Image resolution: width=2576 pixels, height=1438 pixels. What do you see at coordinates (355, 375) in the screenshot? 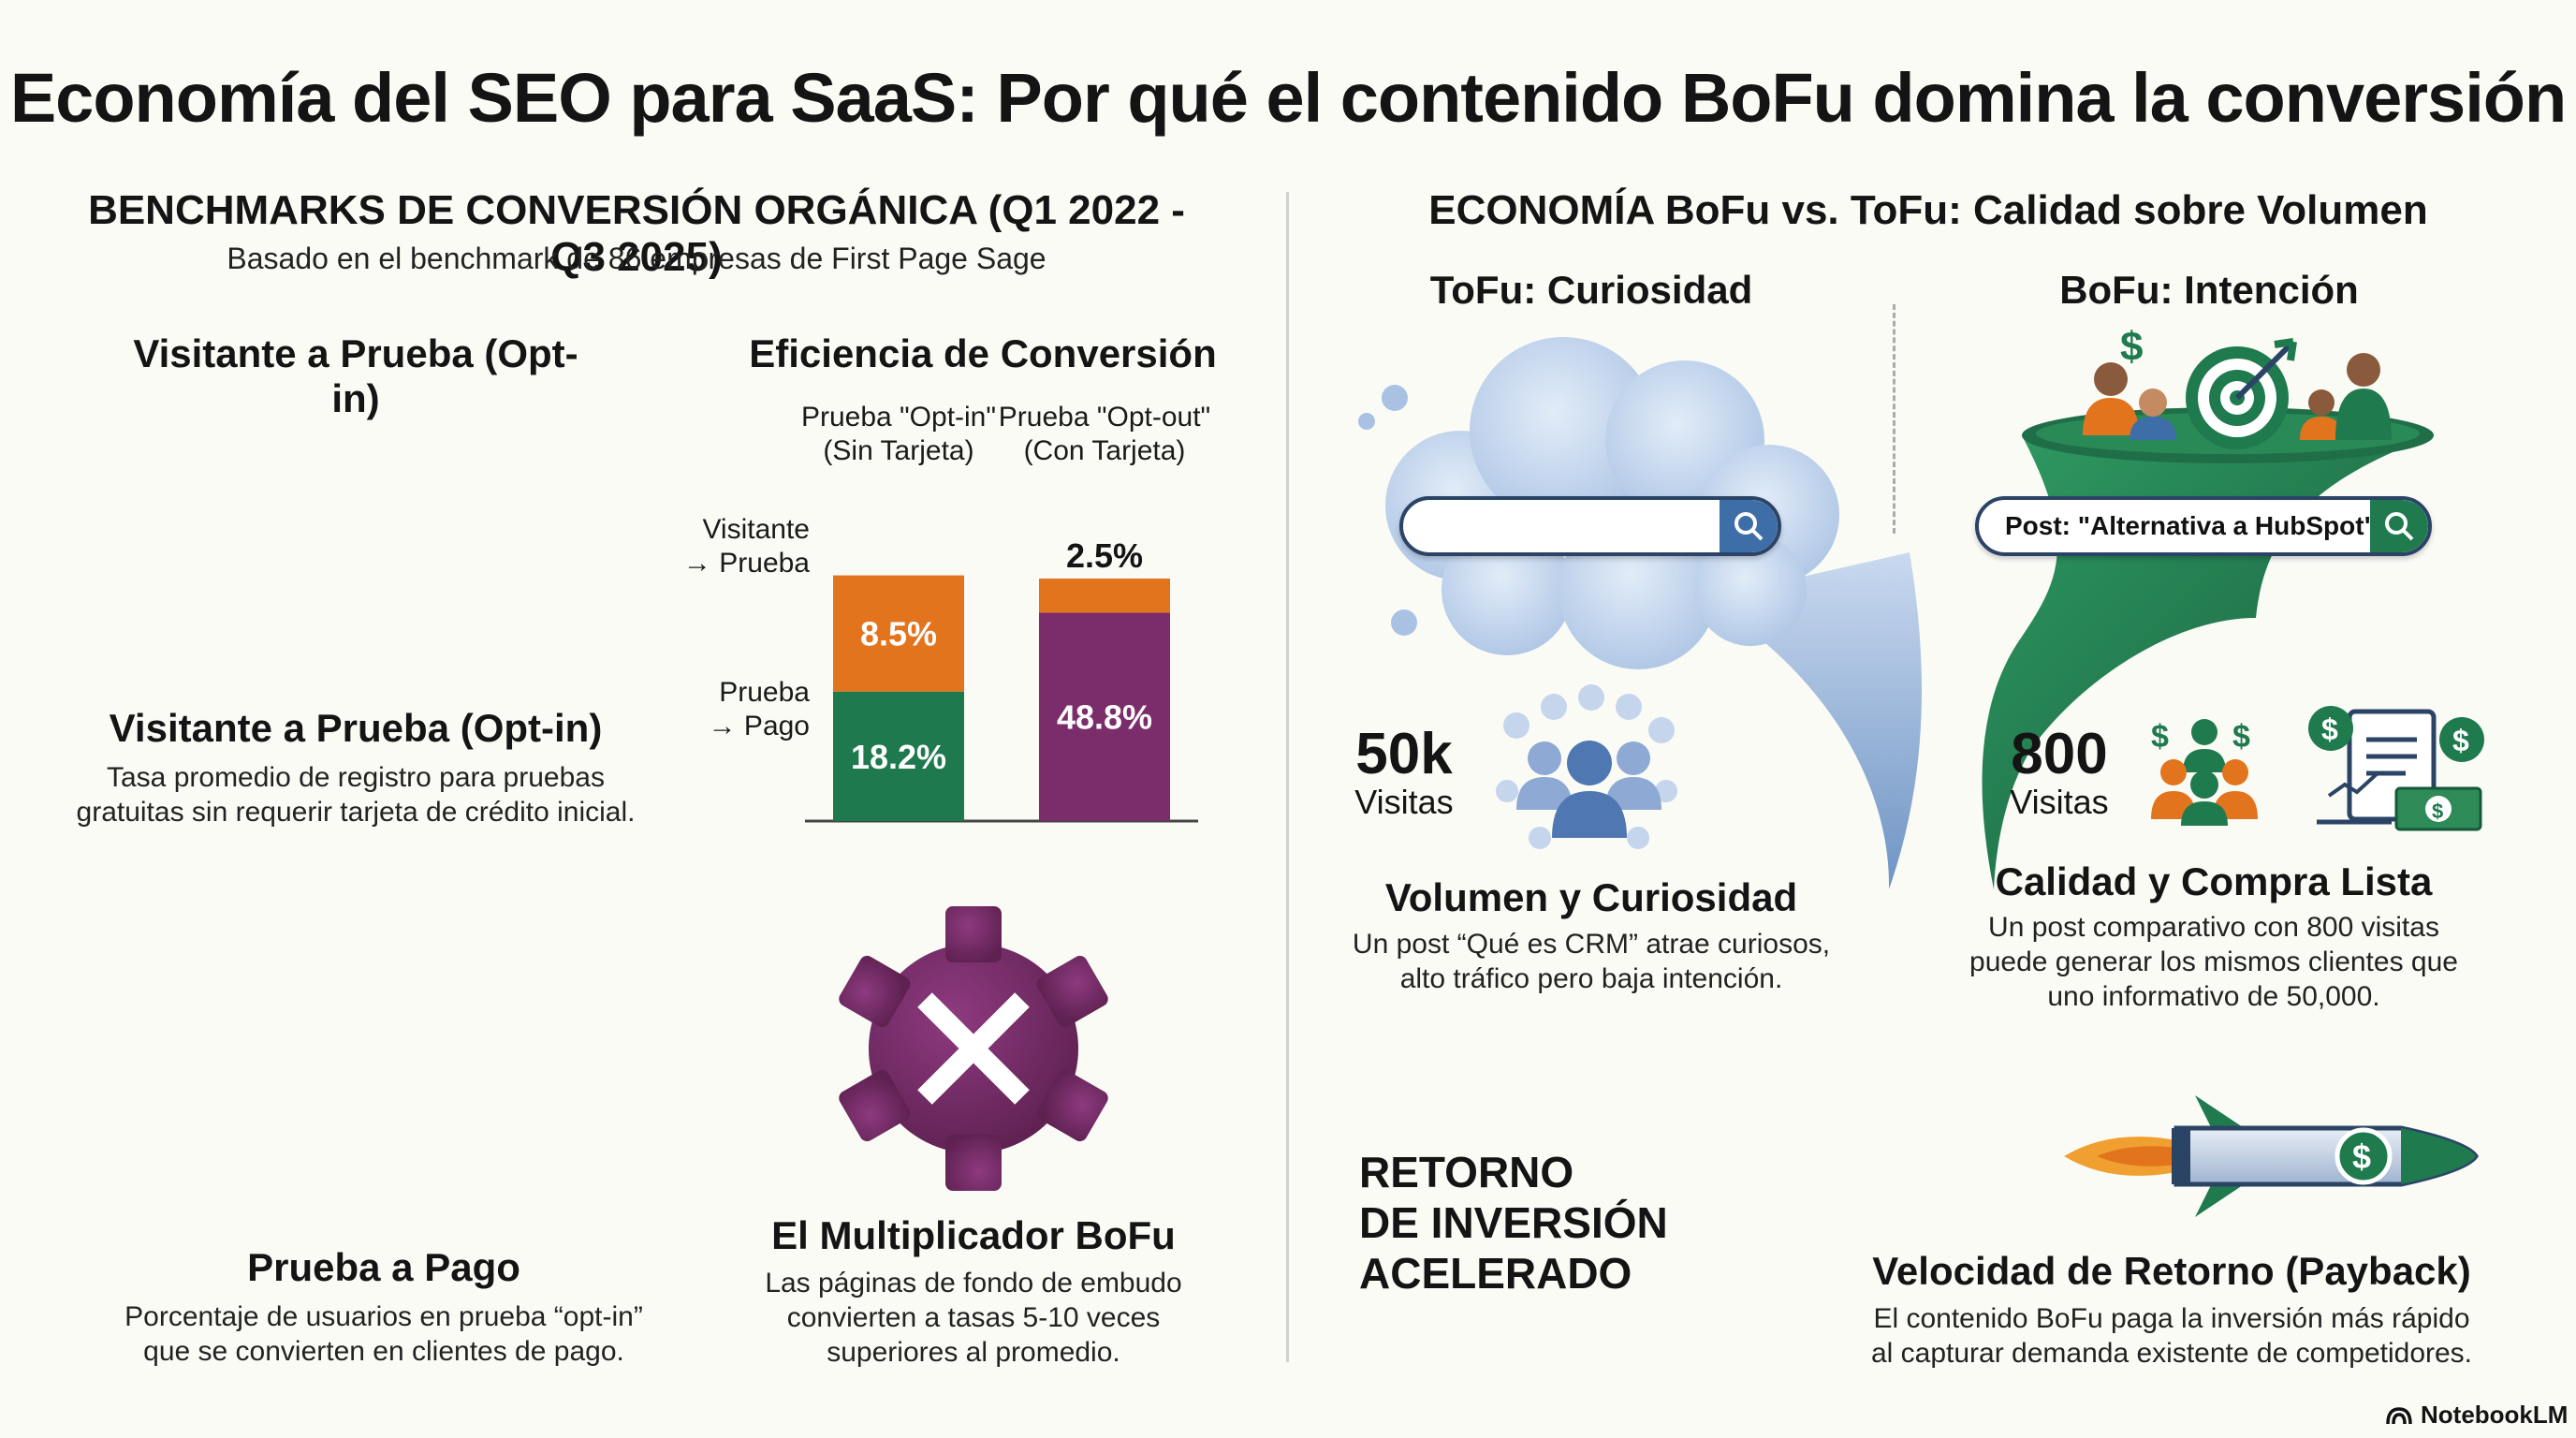
I see `visitor-trial-heading: Visitante a Prueba (Opt-in)` at bounding box center [355, 375].